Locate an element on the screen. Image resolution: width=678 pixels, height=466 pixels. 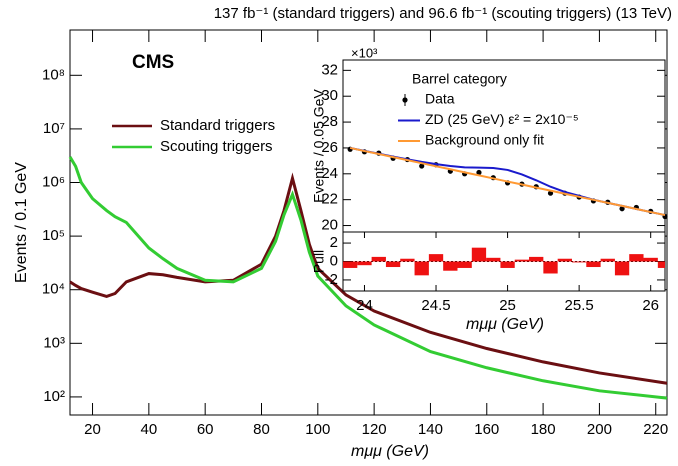
y-tick-label: 10⁴ is located at coordinates (53, 289).